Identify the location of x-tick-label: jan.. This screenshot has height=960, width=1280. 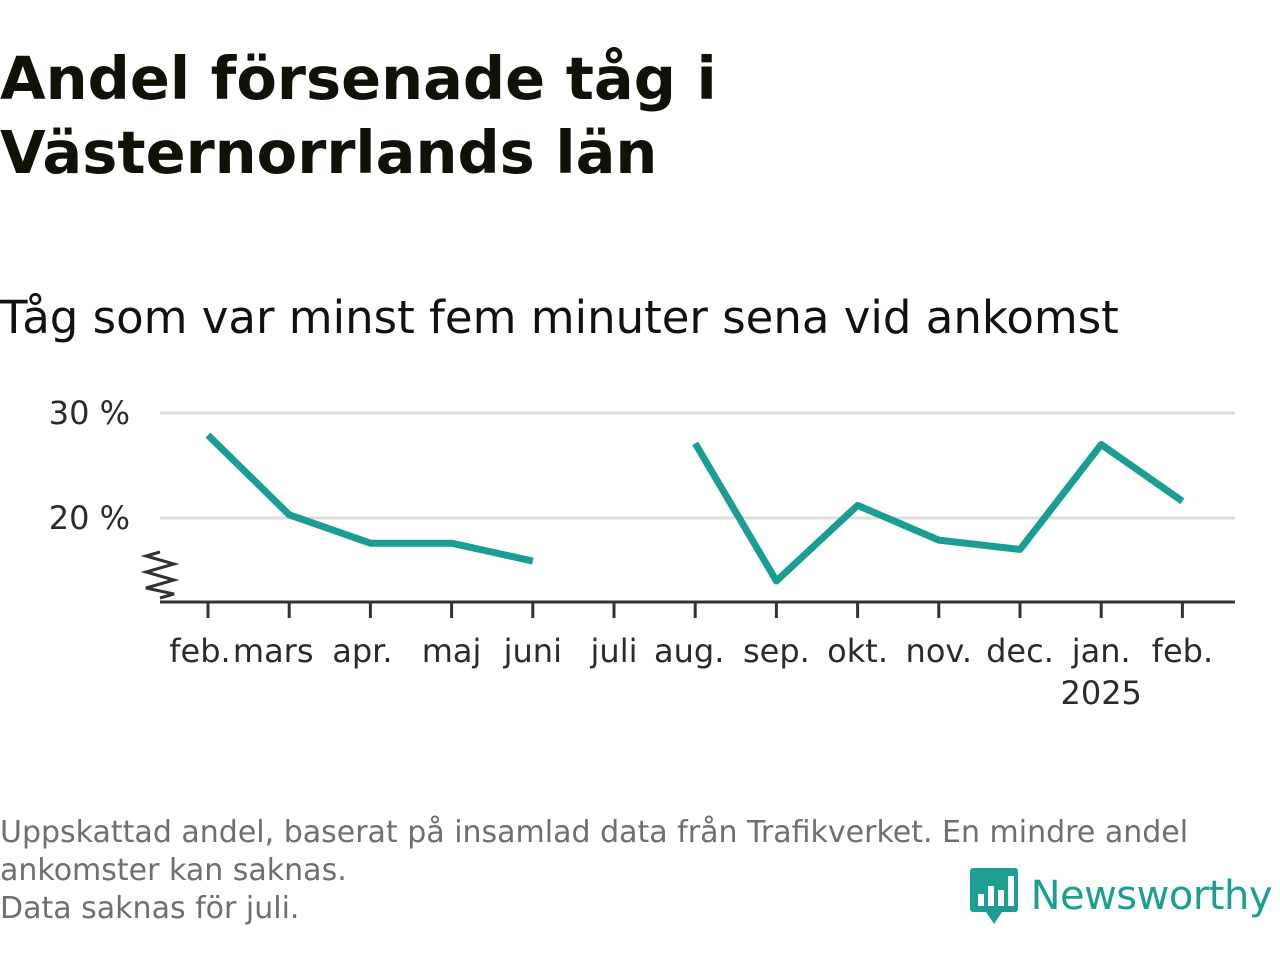
(1101, 651).